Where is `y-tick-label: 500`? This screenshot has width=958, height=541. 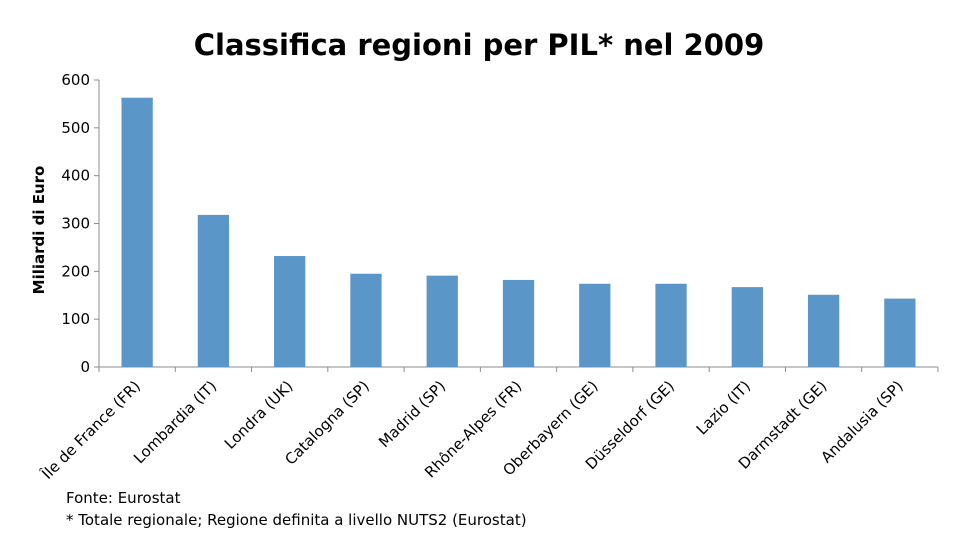
y-tick-label: 500 is located at coordinates (75, 128).